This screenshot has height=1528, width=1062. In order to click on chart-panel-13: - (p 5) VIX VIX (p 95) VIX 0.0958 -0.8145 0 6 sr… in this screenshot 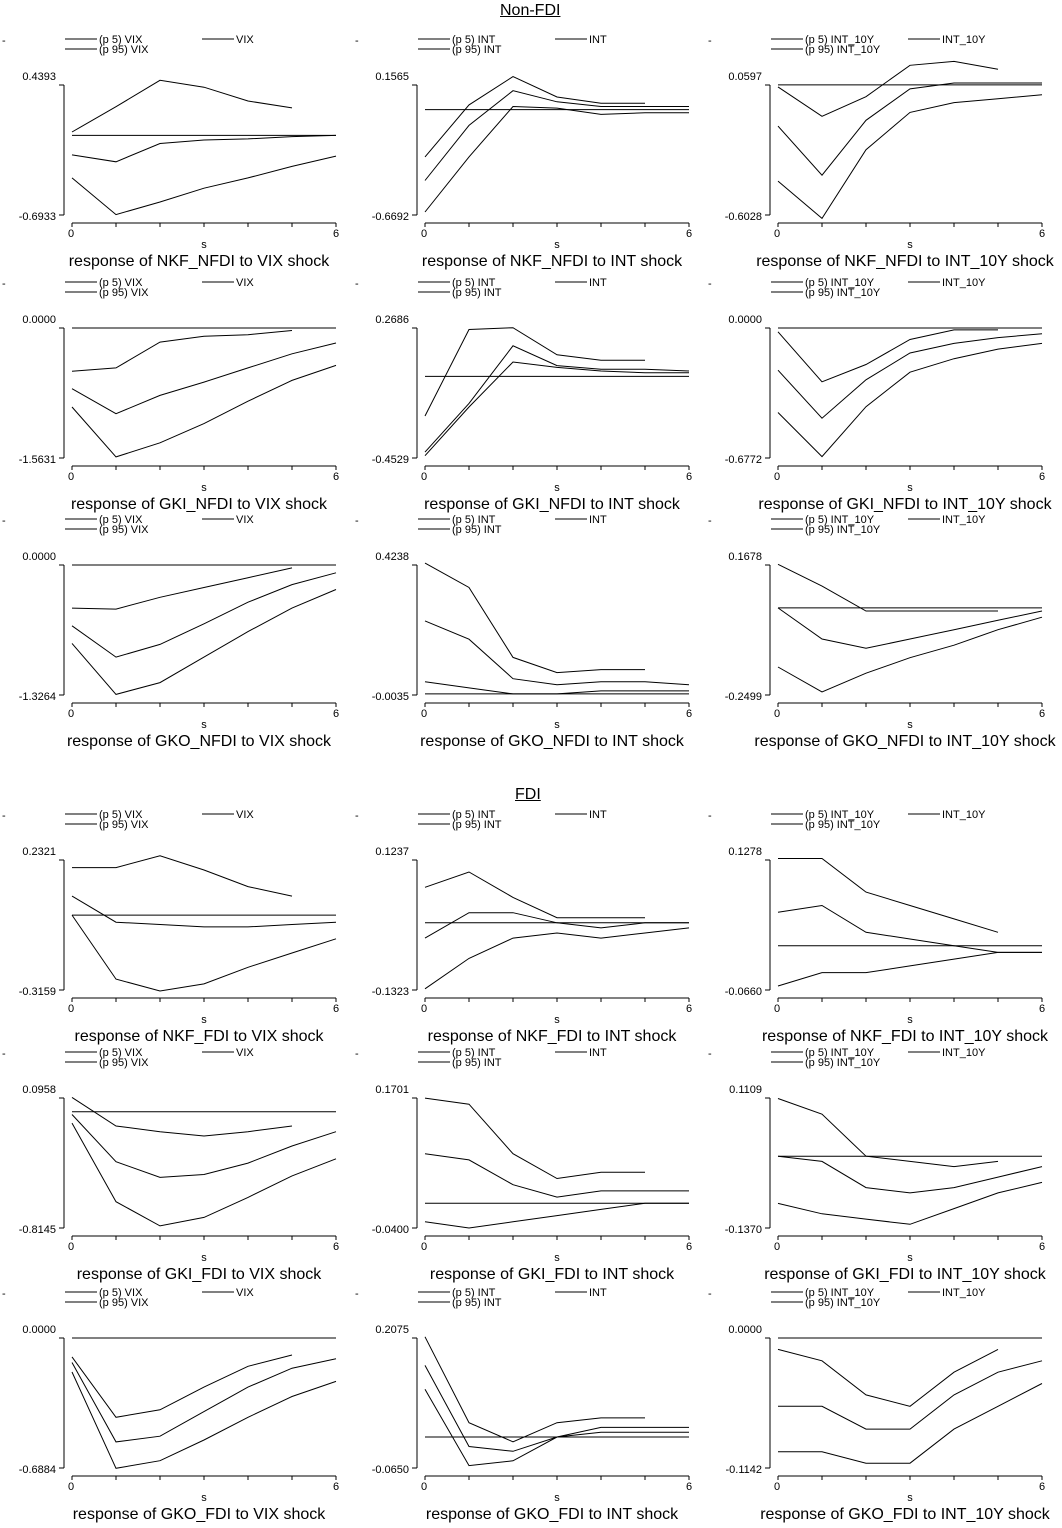, I will do `click(170, 1165)`.